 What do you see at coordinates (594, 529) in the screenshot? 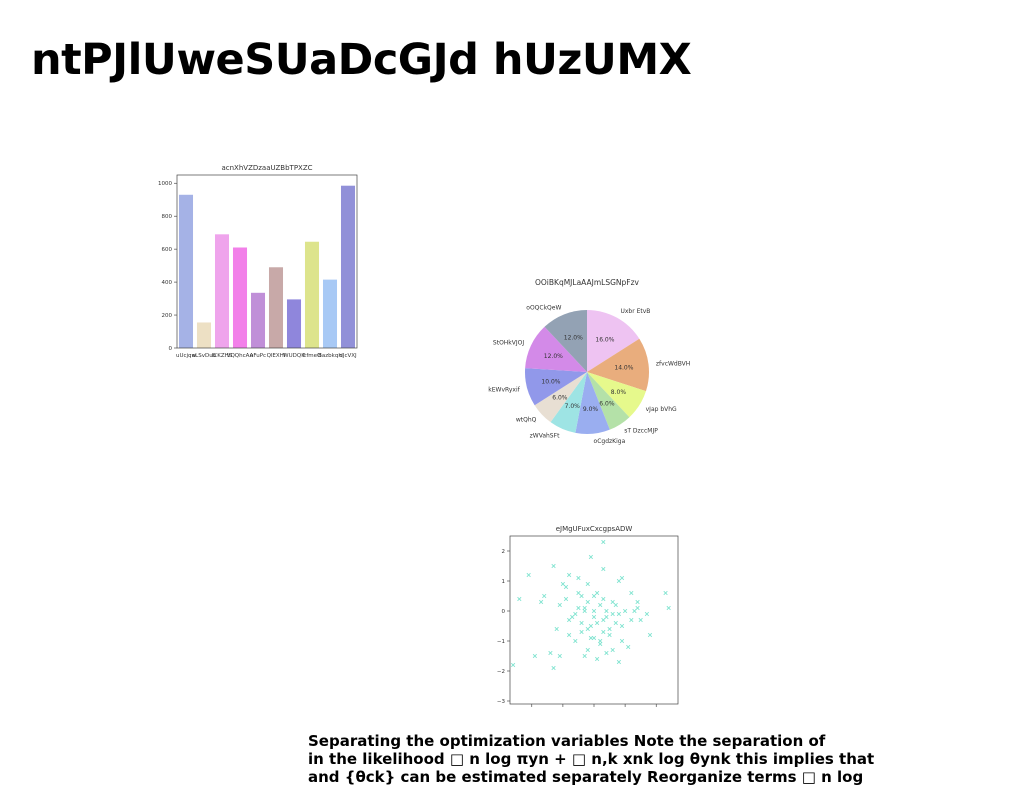
I see `chart-title: eJMgUFuxCxcgpsADW` at bounding box center [594, 529].